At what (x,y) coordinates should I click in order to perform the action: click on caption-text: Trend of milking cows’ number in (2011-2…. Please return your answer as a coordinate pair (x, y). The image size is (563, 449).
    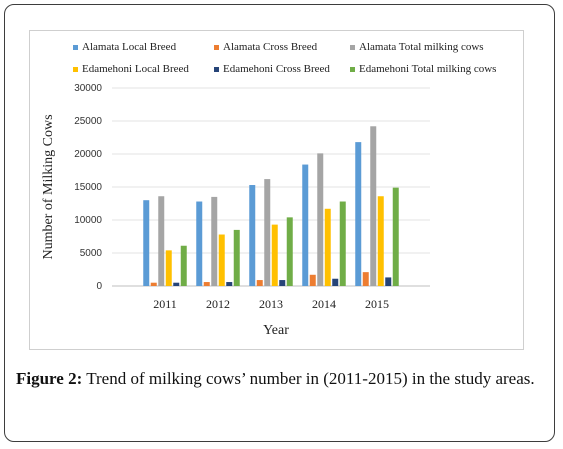
    Looking at the image, I should click on (310, 378).